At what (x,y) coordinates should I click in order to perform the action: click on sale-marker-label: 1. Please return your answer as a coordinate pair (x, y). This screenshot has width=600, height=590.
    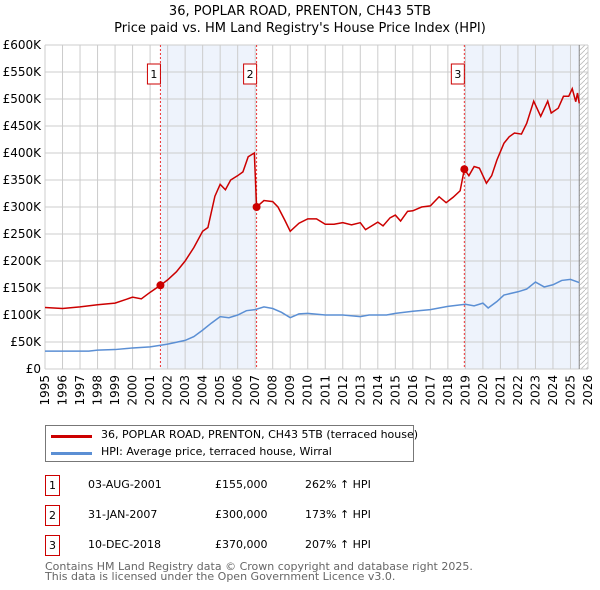
    Looking at the image, I should click on (153, 74).